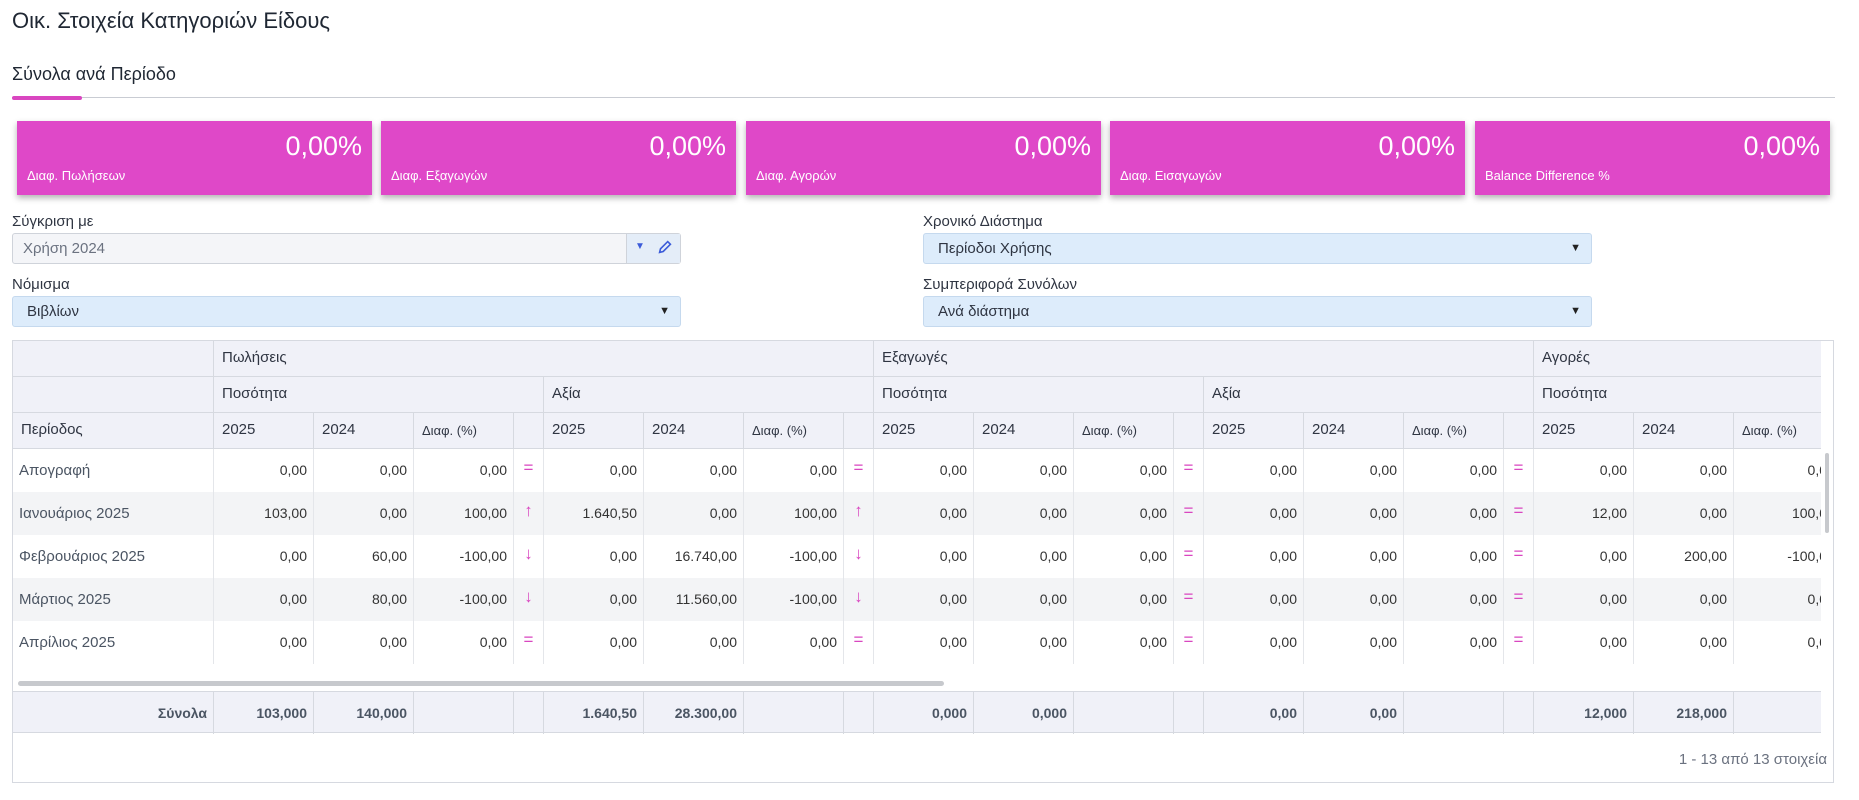  What do you see at coordinates (346, 248) in the screenshot?
I see `compare-combobox: Χρήση 2024 ▼` at bounding box center [346, 248].